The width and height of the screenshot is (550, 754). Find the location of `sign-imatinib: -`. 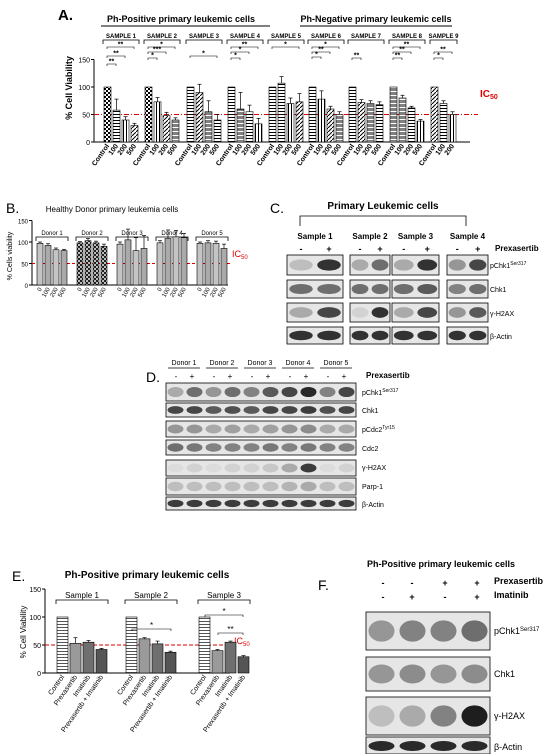

sign-imatinib: - is located at coordinates (445, 597).